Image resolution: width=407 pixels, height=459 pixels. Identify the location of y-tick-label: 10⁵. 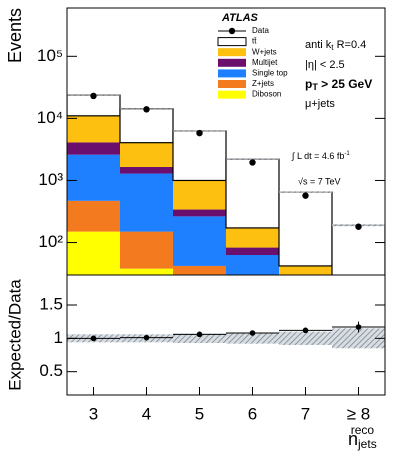
(50, 55).